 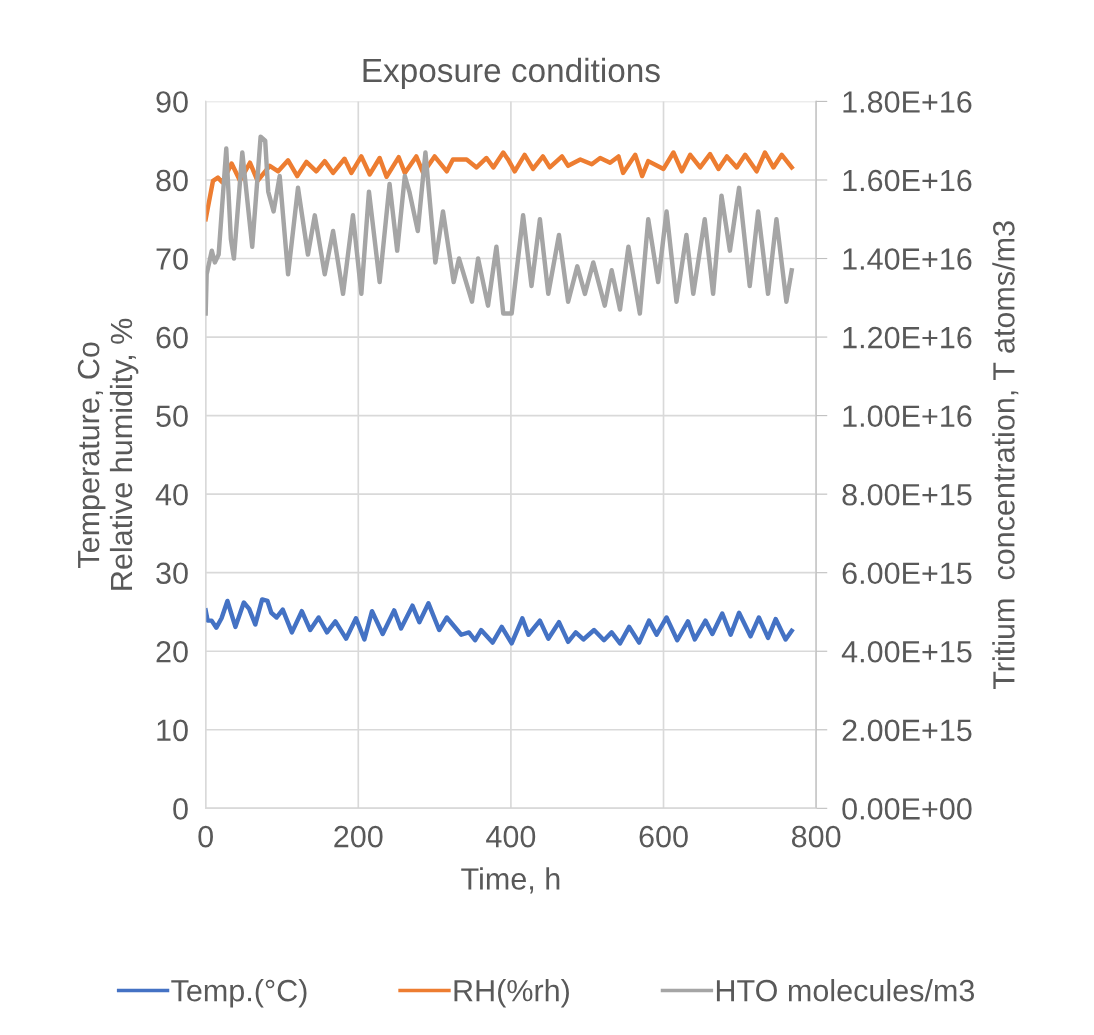 I want to click on y2-tick-label: 1.20E+16, so click(x=907, y=337).